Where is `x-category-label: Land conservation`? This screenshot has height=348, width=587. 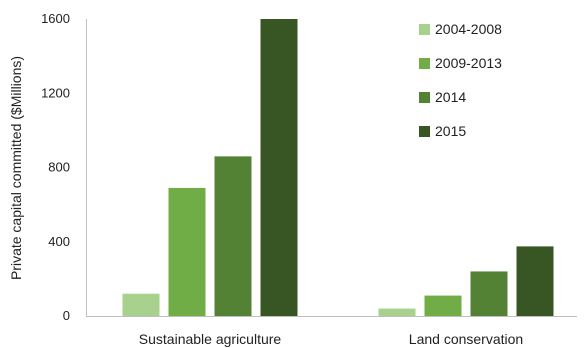 x-category-label: Land conservation is located at coordinates (466, 339).